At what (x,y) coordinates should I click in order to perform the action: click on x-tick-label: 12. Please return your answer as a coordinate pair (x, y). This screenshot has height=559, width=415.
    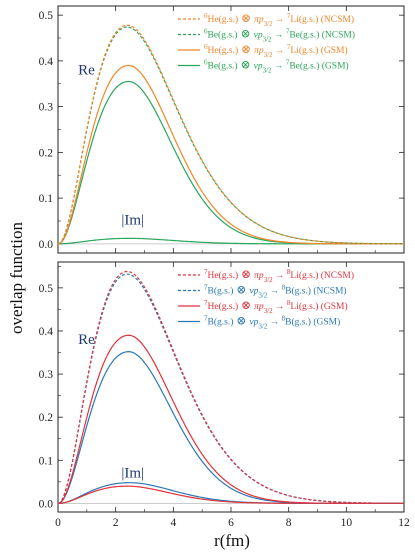
    Looking at the image, I should click on (404, 523).